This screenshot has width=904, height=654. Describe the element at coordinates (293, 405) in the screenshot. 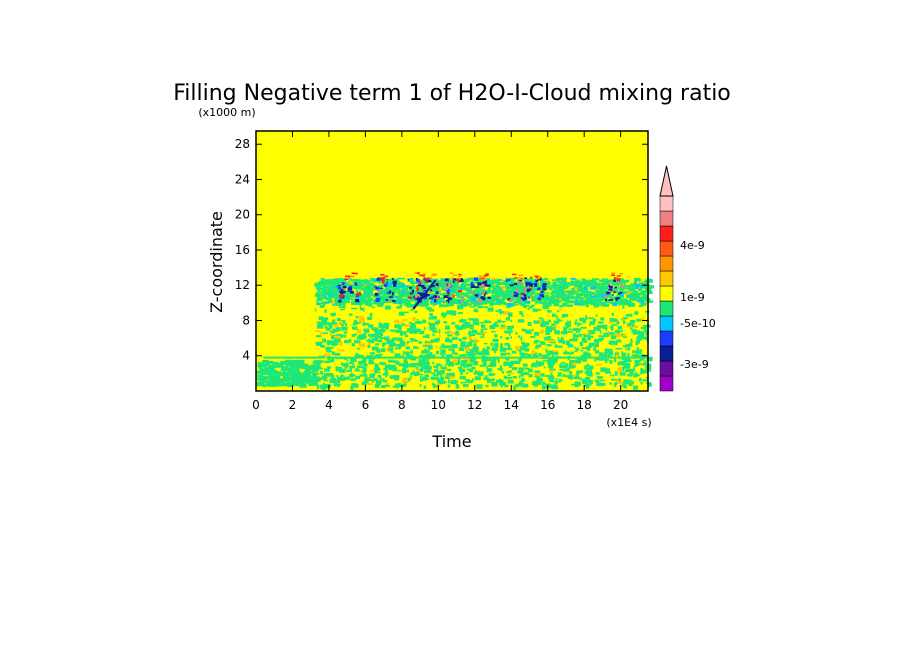

I see `x-tick-label: 2` at that location.